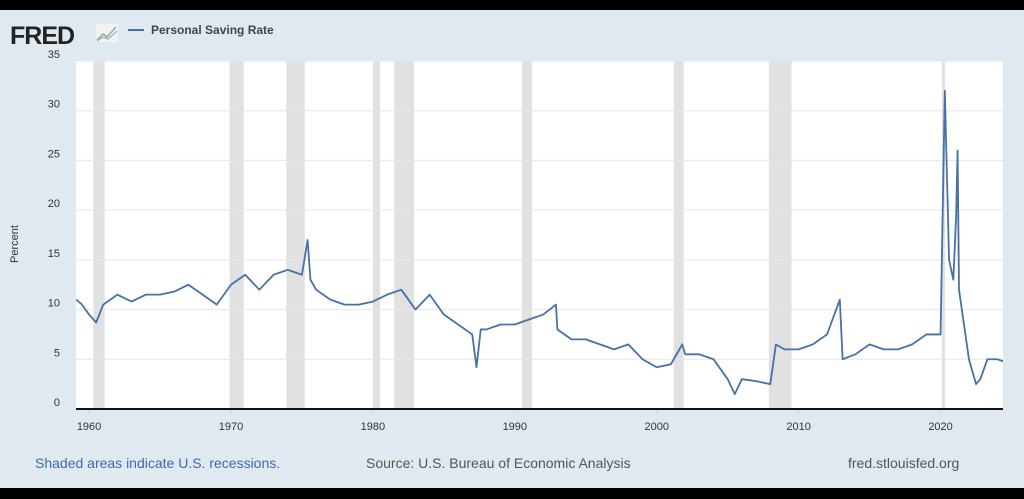  What do you see at coordinates (940, 427) in the screenshot?
I see `x-tick-label: 2020` at bounding box center [940, 427].